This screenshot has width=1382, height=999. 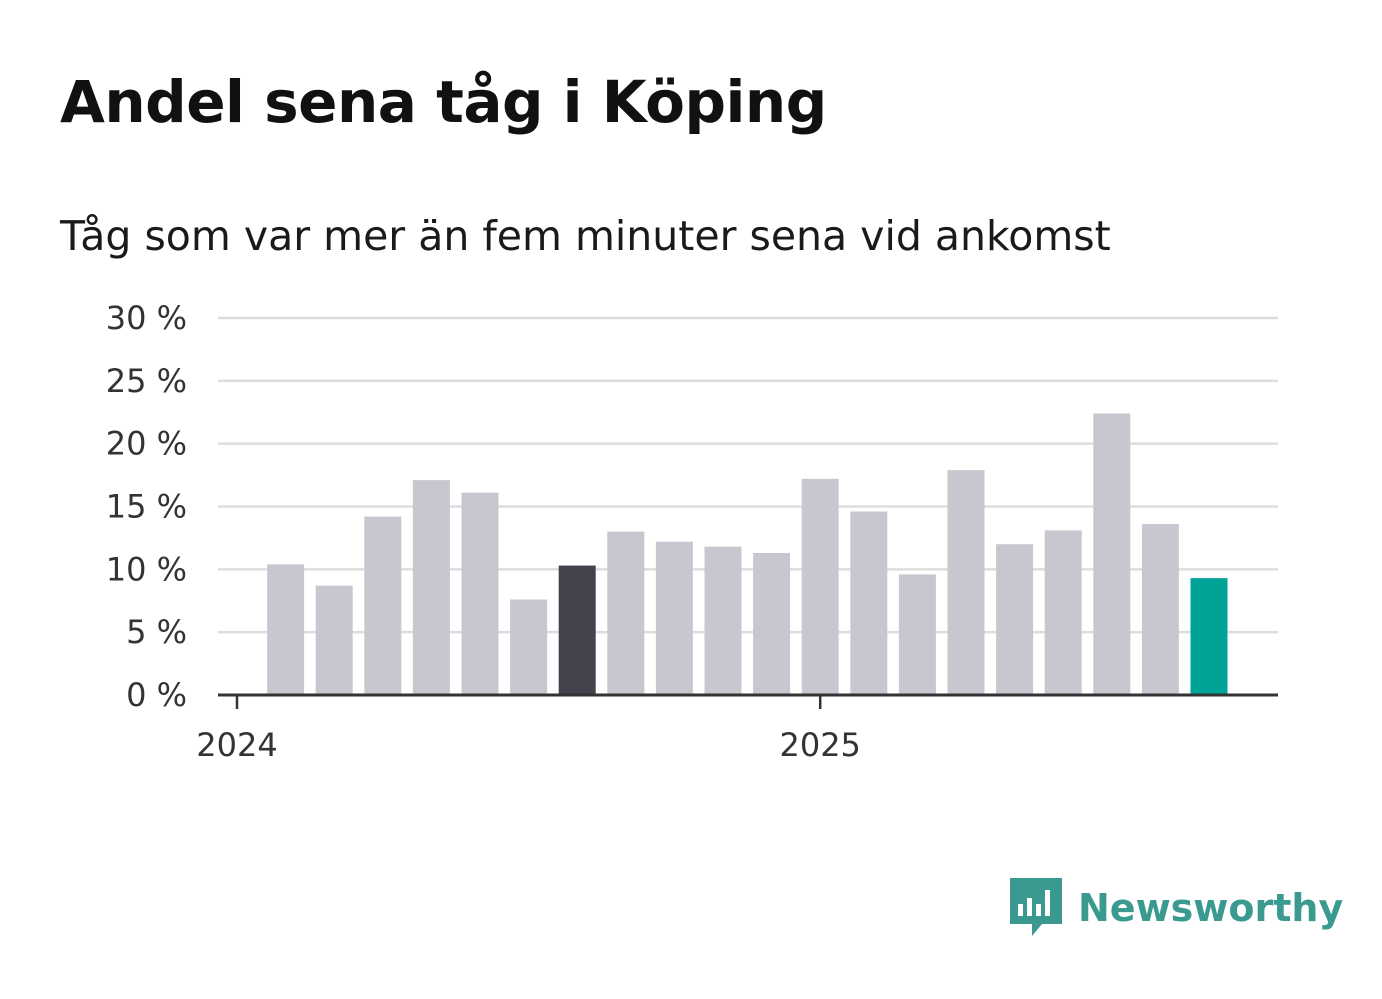 What do you see at coordinates (819, 745) in the screenshot?
I see `x-tick-label: 2025` at bounding box center [819, 745].